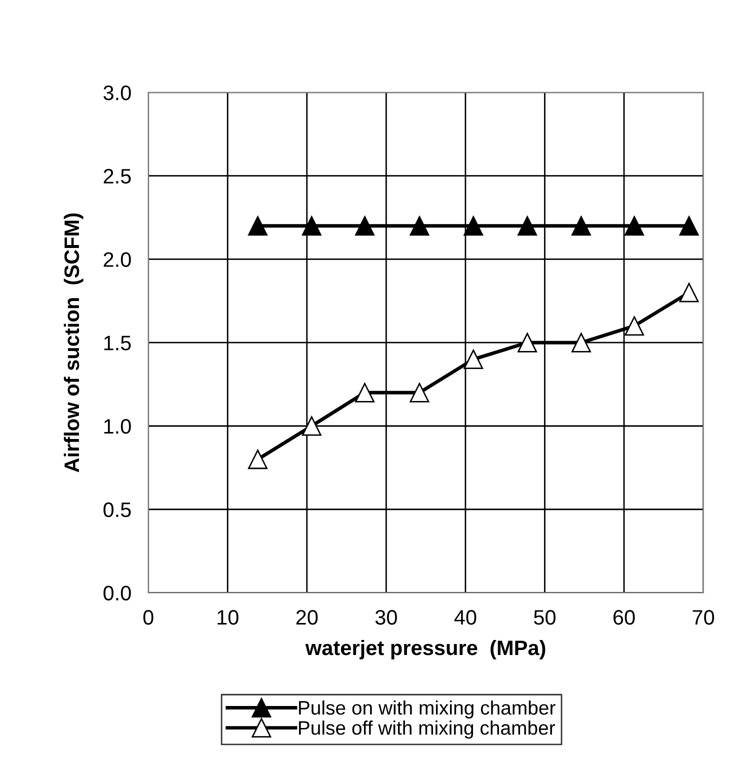 This screenshot has height=758, width=753. Describe the element at coordinates (74, 342) in the screenshot. I see `y-axis-title: Airflow of suction (SCFM)` at that location.